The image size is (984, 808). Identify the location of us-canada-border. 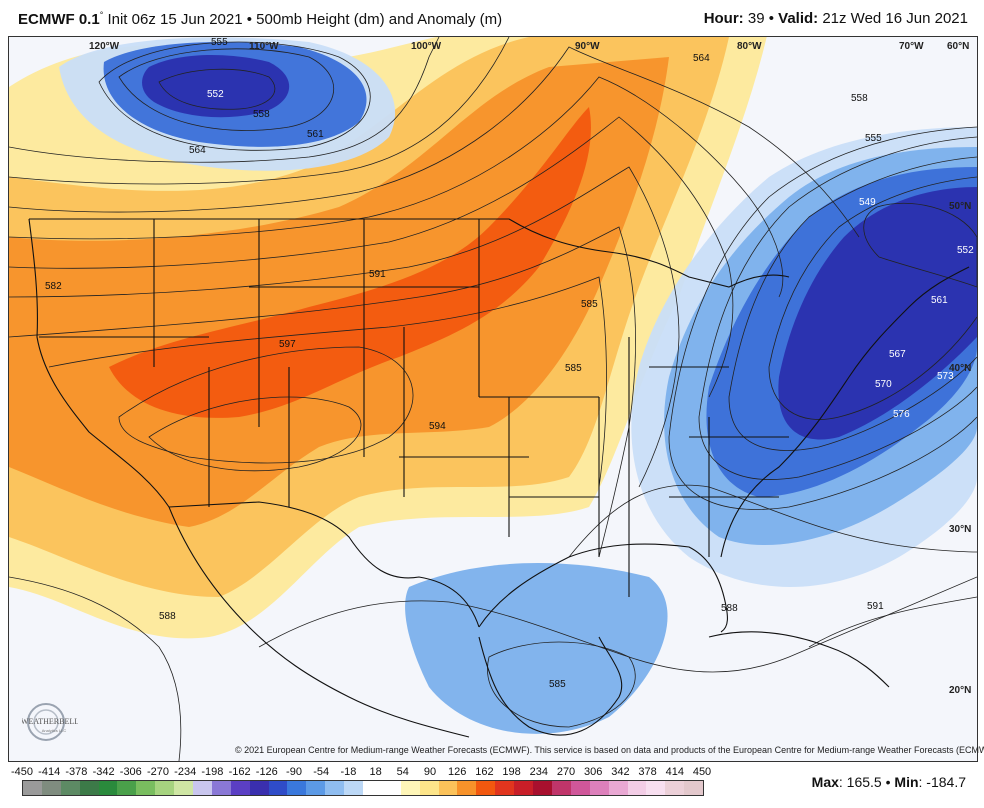
(409, 253).